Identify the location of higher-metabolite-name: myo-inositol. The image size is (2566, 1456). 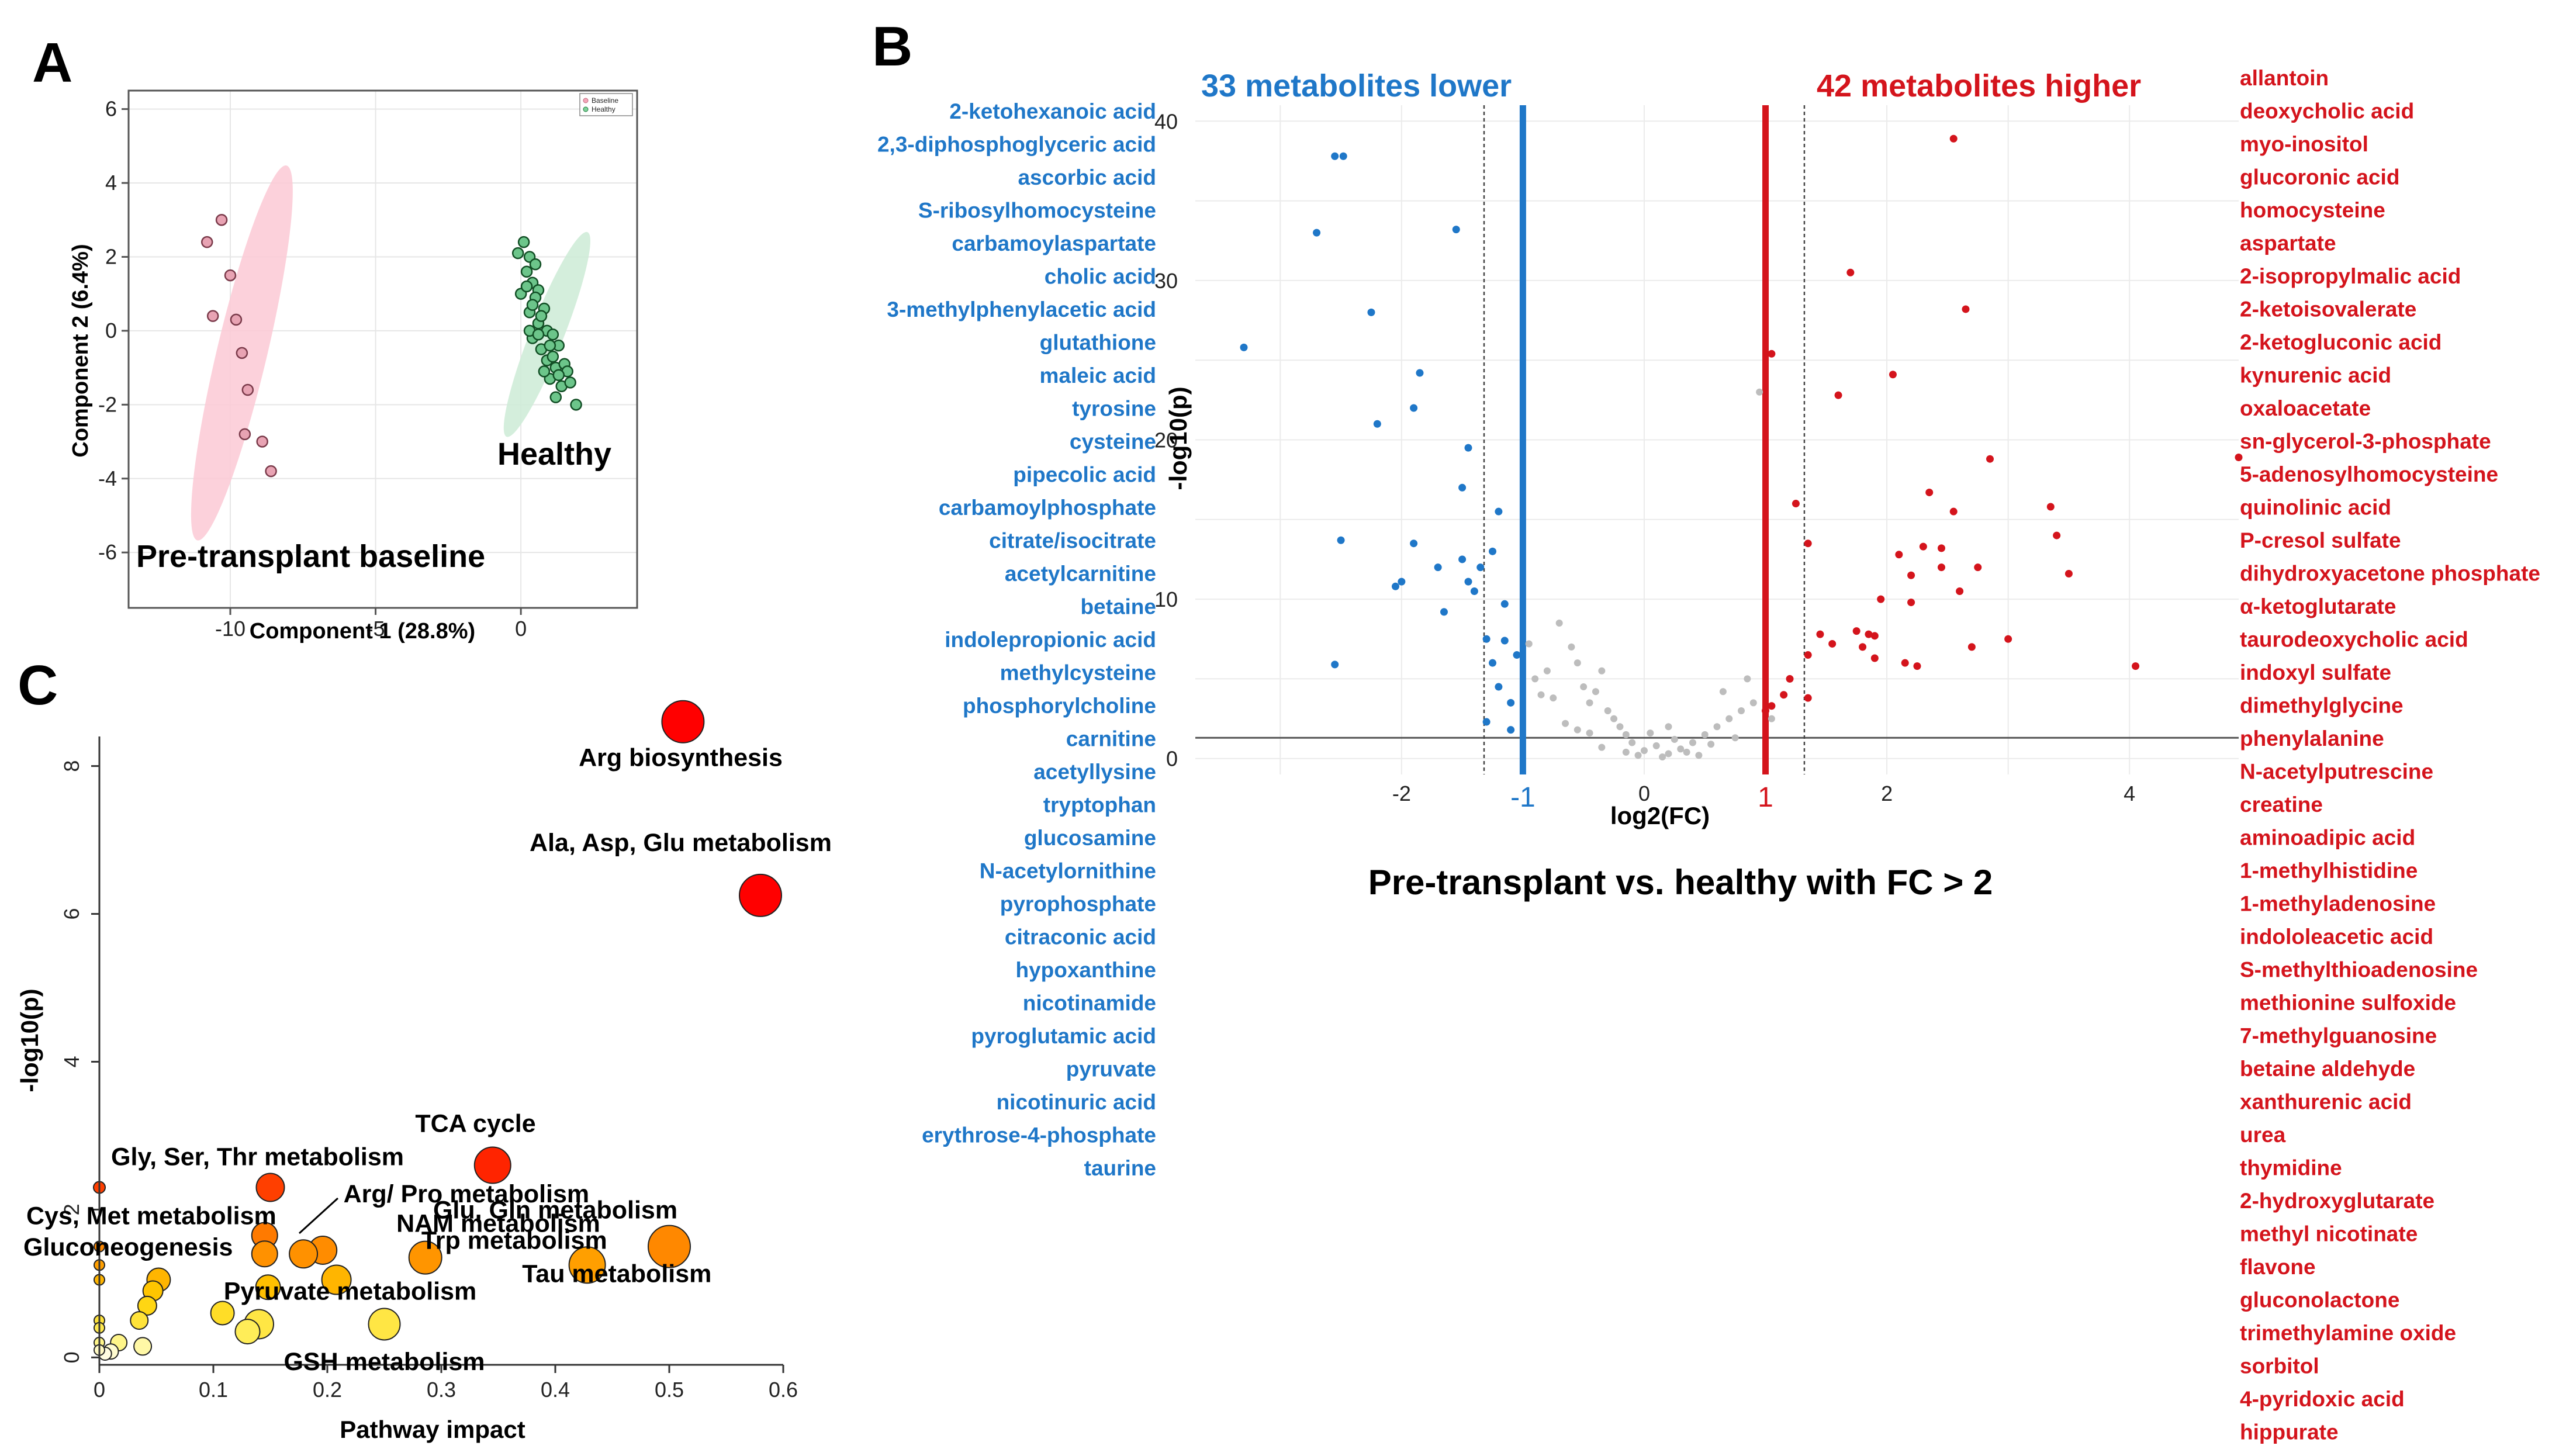
(2304, 144).